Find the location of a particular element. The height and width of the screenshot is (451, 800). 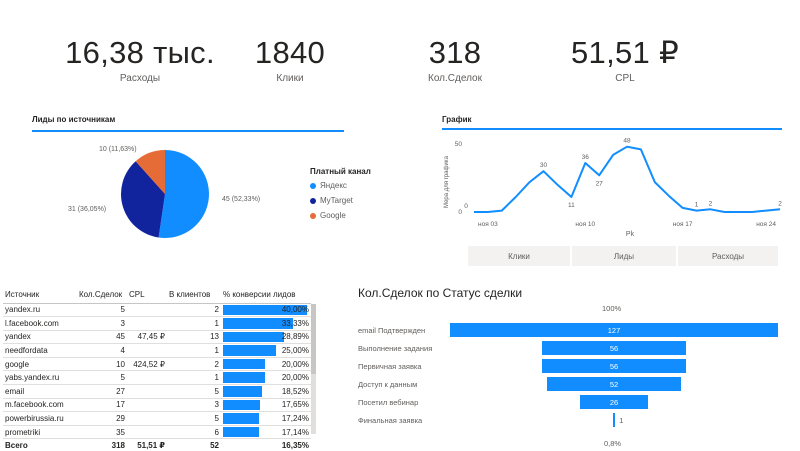

cell-clients: 3 is located at coordinates (194, 405).